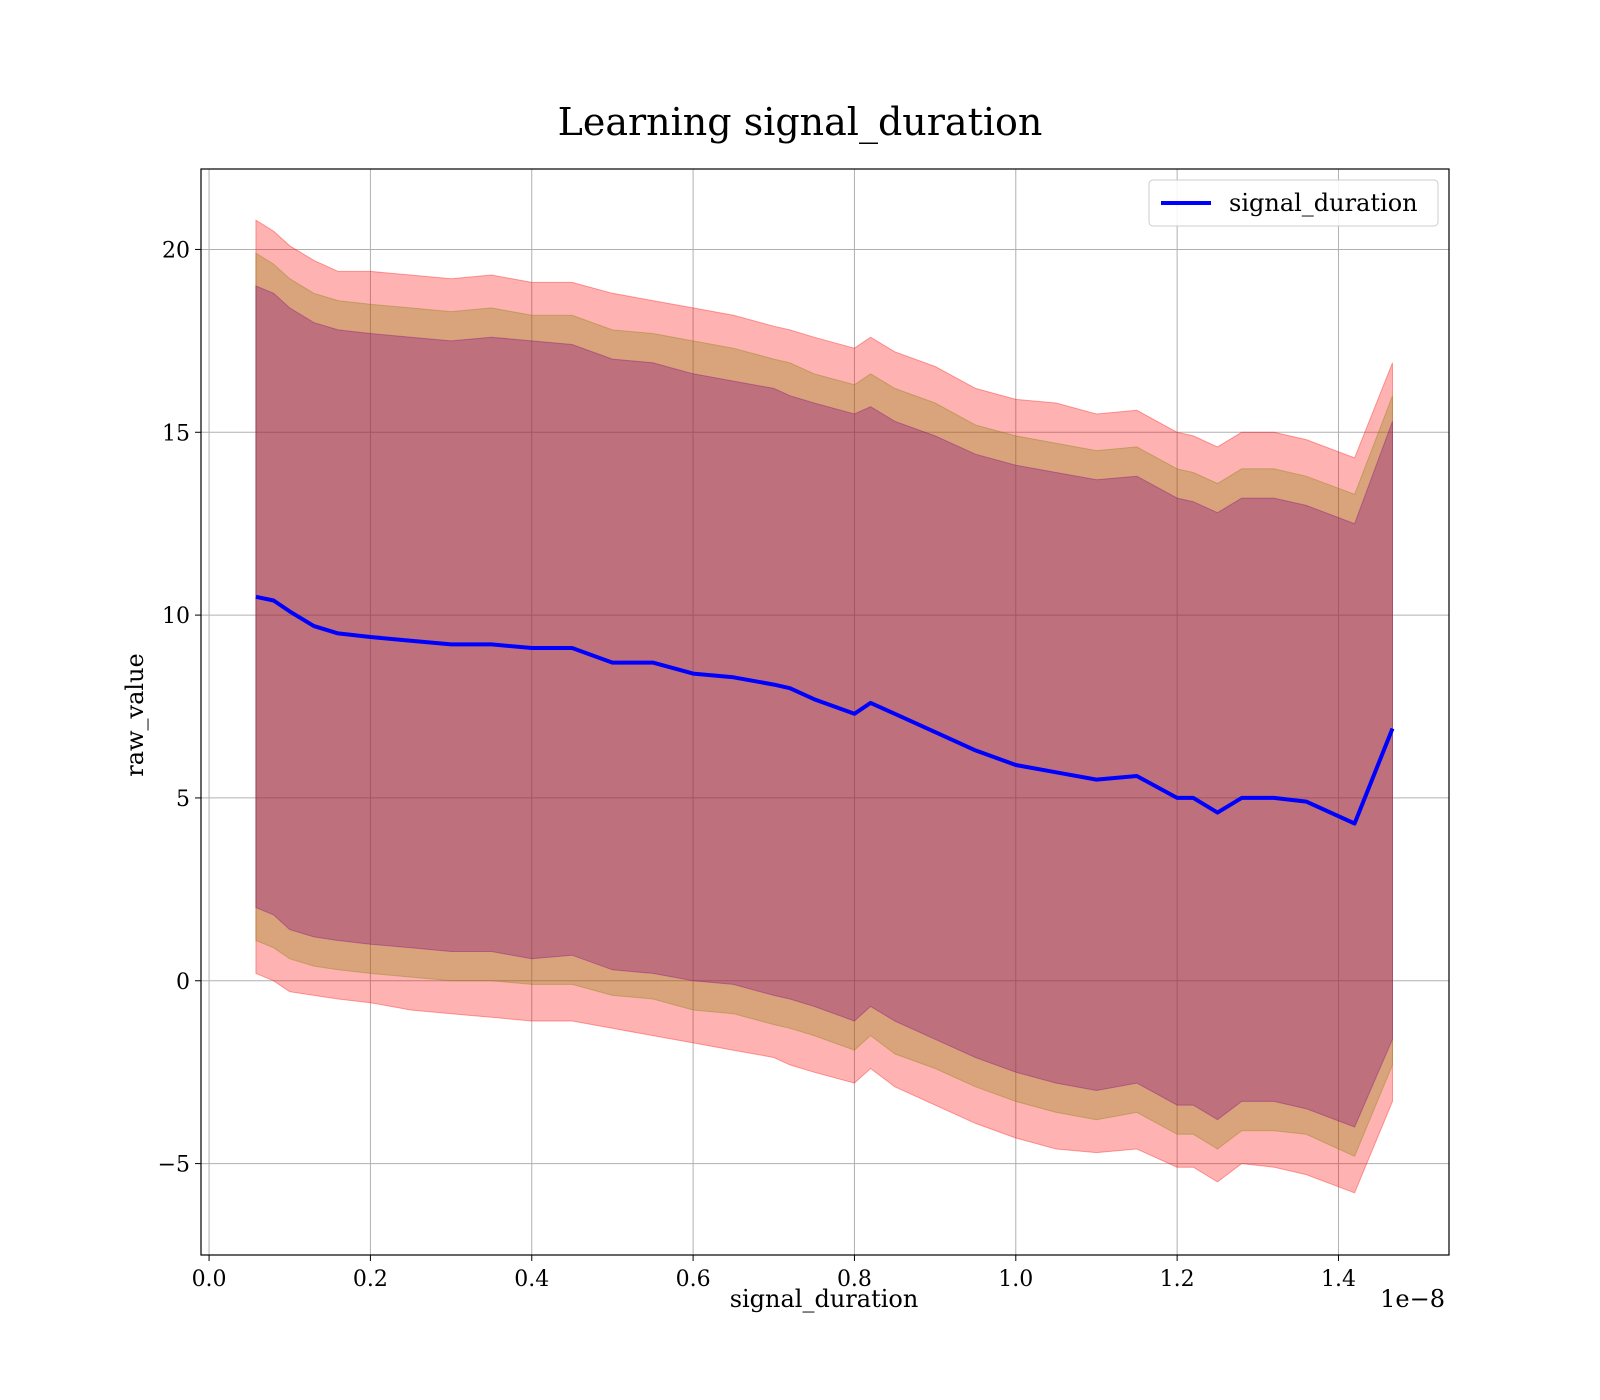 The height and width of the screenshot is (1400, 1600). I want to click on y-tick-label: 5, so click(183, 799).